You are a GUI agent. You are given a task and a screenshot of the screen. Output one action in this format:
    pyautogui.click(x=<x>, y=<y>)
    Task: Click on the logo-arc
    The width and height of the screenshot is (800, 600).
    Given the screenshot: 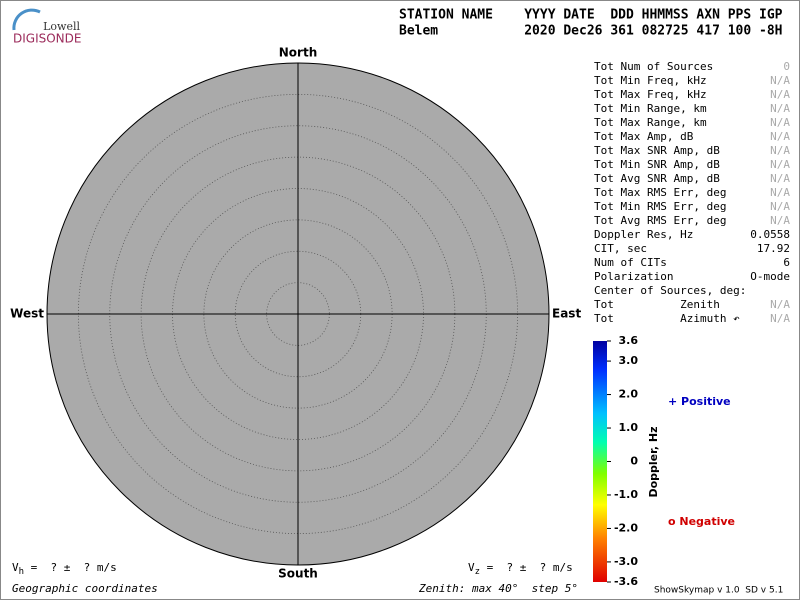 What is the action you would take?
    pyautogui.click(x=26, y=19)
    